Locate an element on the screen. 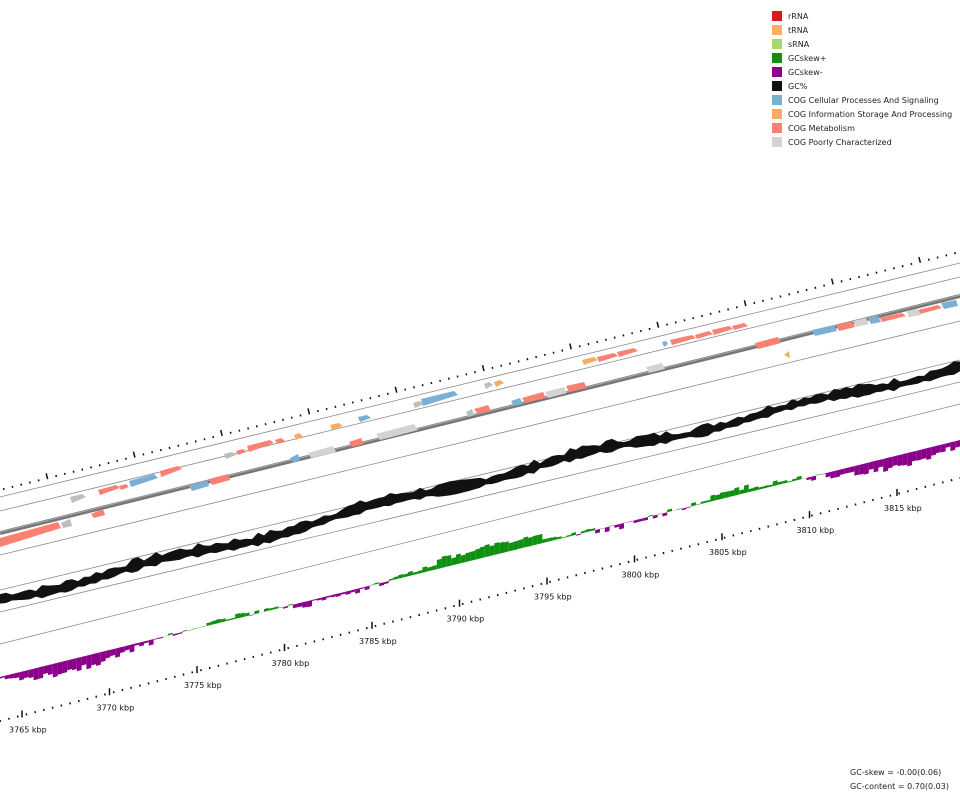 Image resolution: width=960 pixels, height=800 pixels. ruler-major-tick is located at coordinates (745, 303).